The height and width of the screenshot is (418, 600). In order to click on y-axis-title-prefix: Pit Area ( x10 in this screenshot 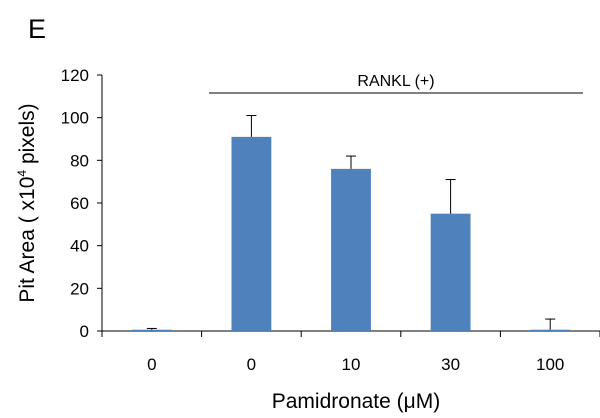, I will do `click(27, 240)`.